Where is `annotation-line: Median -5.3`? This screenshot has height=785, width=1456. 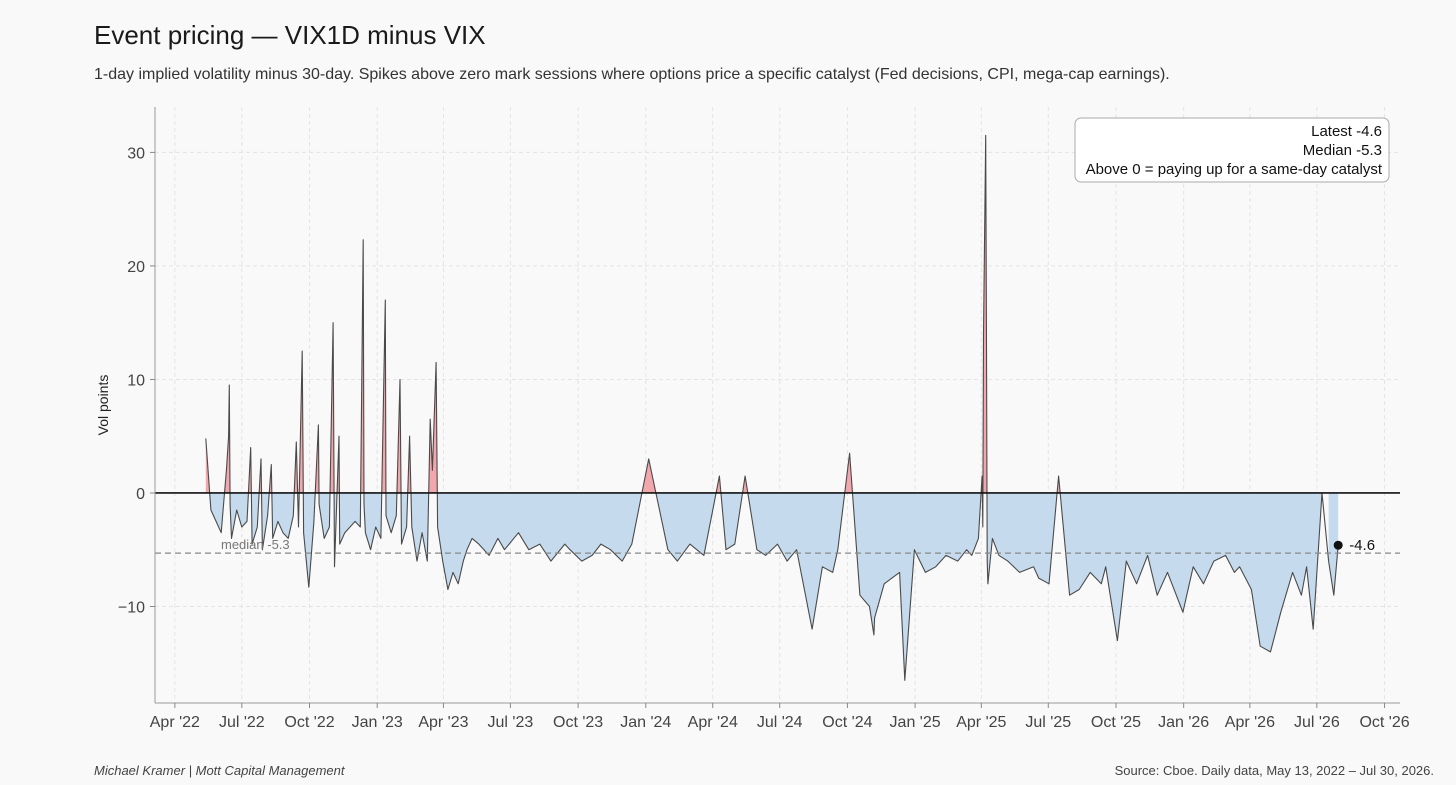
annotation-line: Median -5.3 is located at coordinates (1342, 150).